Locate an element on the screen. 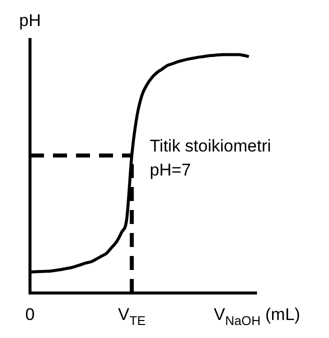 The width and height of the screenshot is (329, 338). y-axis-title: pH is located at coordinates (30, 20).